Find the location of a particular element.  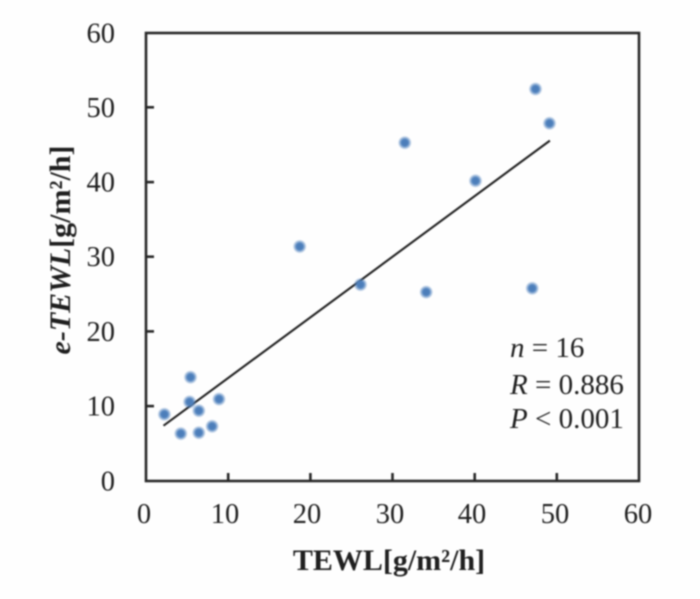

svg-text: e-TEWL[g/m²/h] is located at coordinates (60, 250).